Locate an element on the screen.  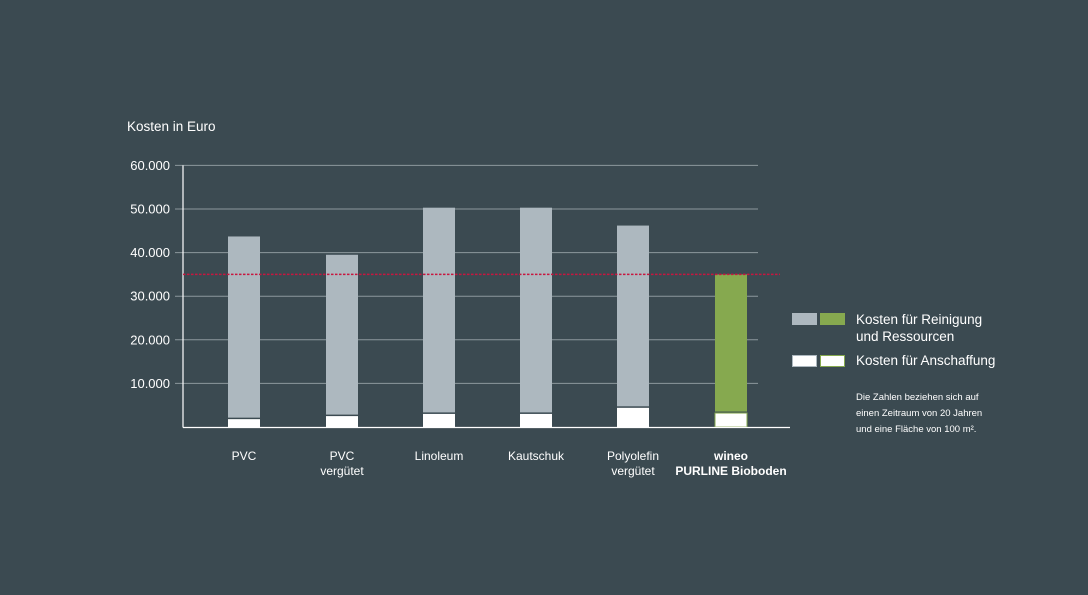
legend-swatch-green is located at coordinates (832, 319).